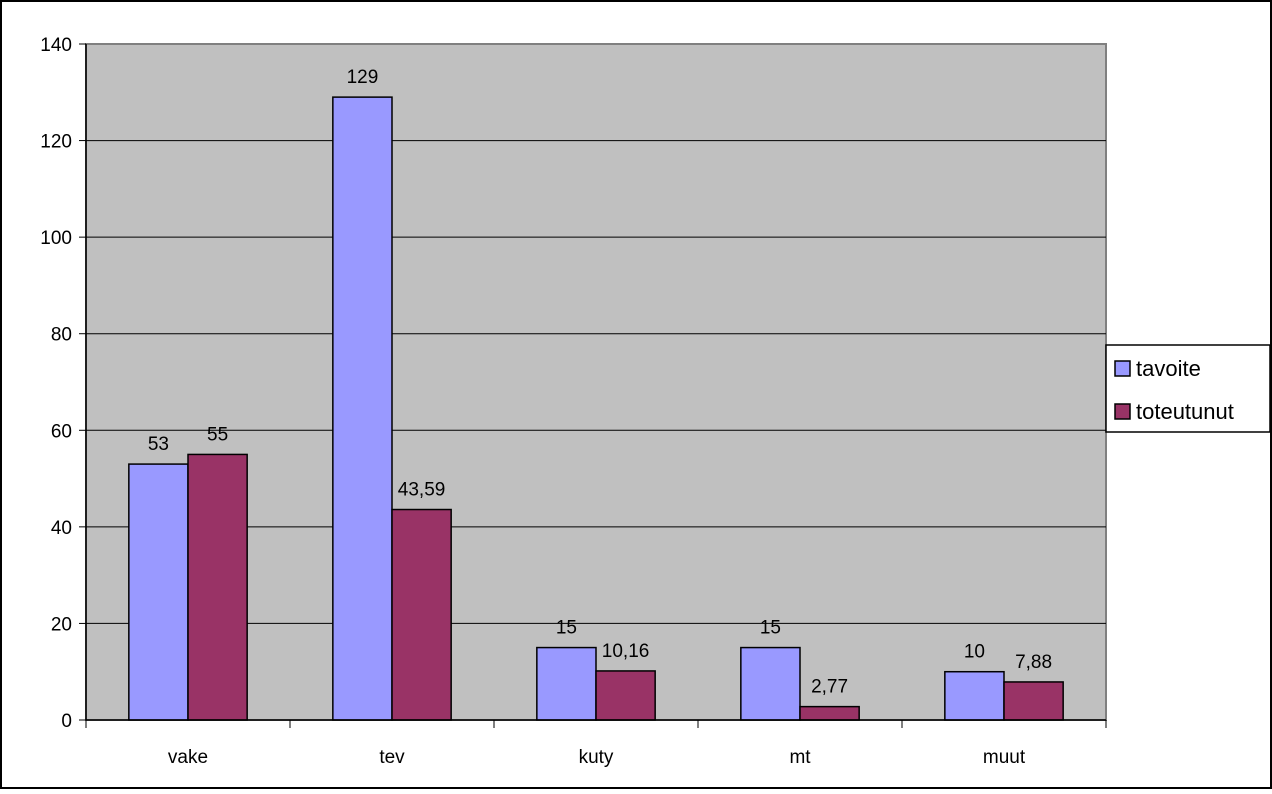 The image size is (1272, 794). I want to click on legend-box, so click(1188, 388).